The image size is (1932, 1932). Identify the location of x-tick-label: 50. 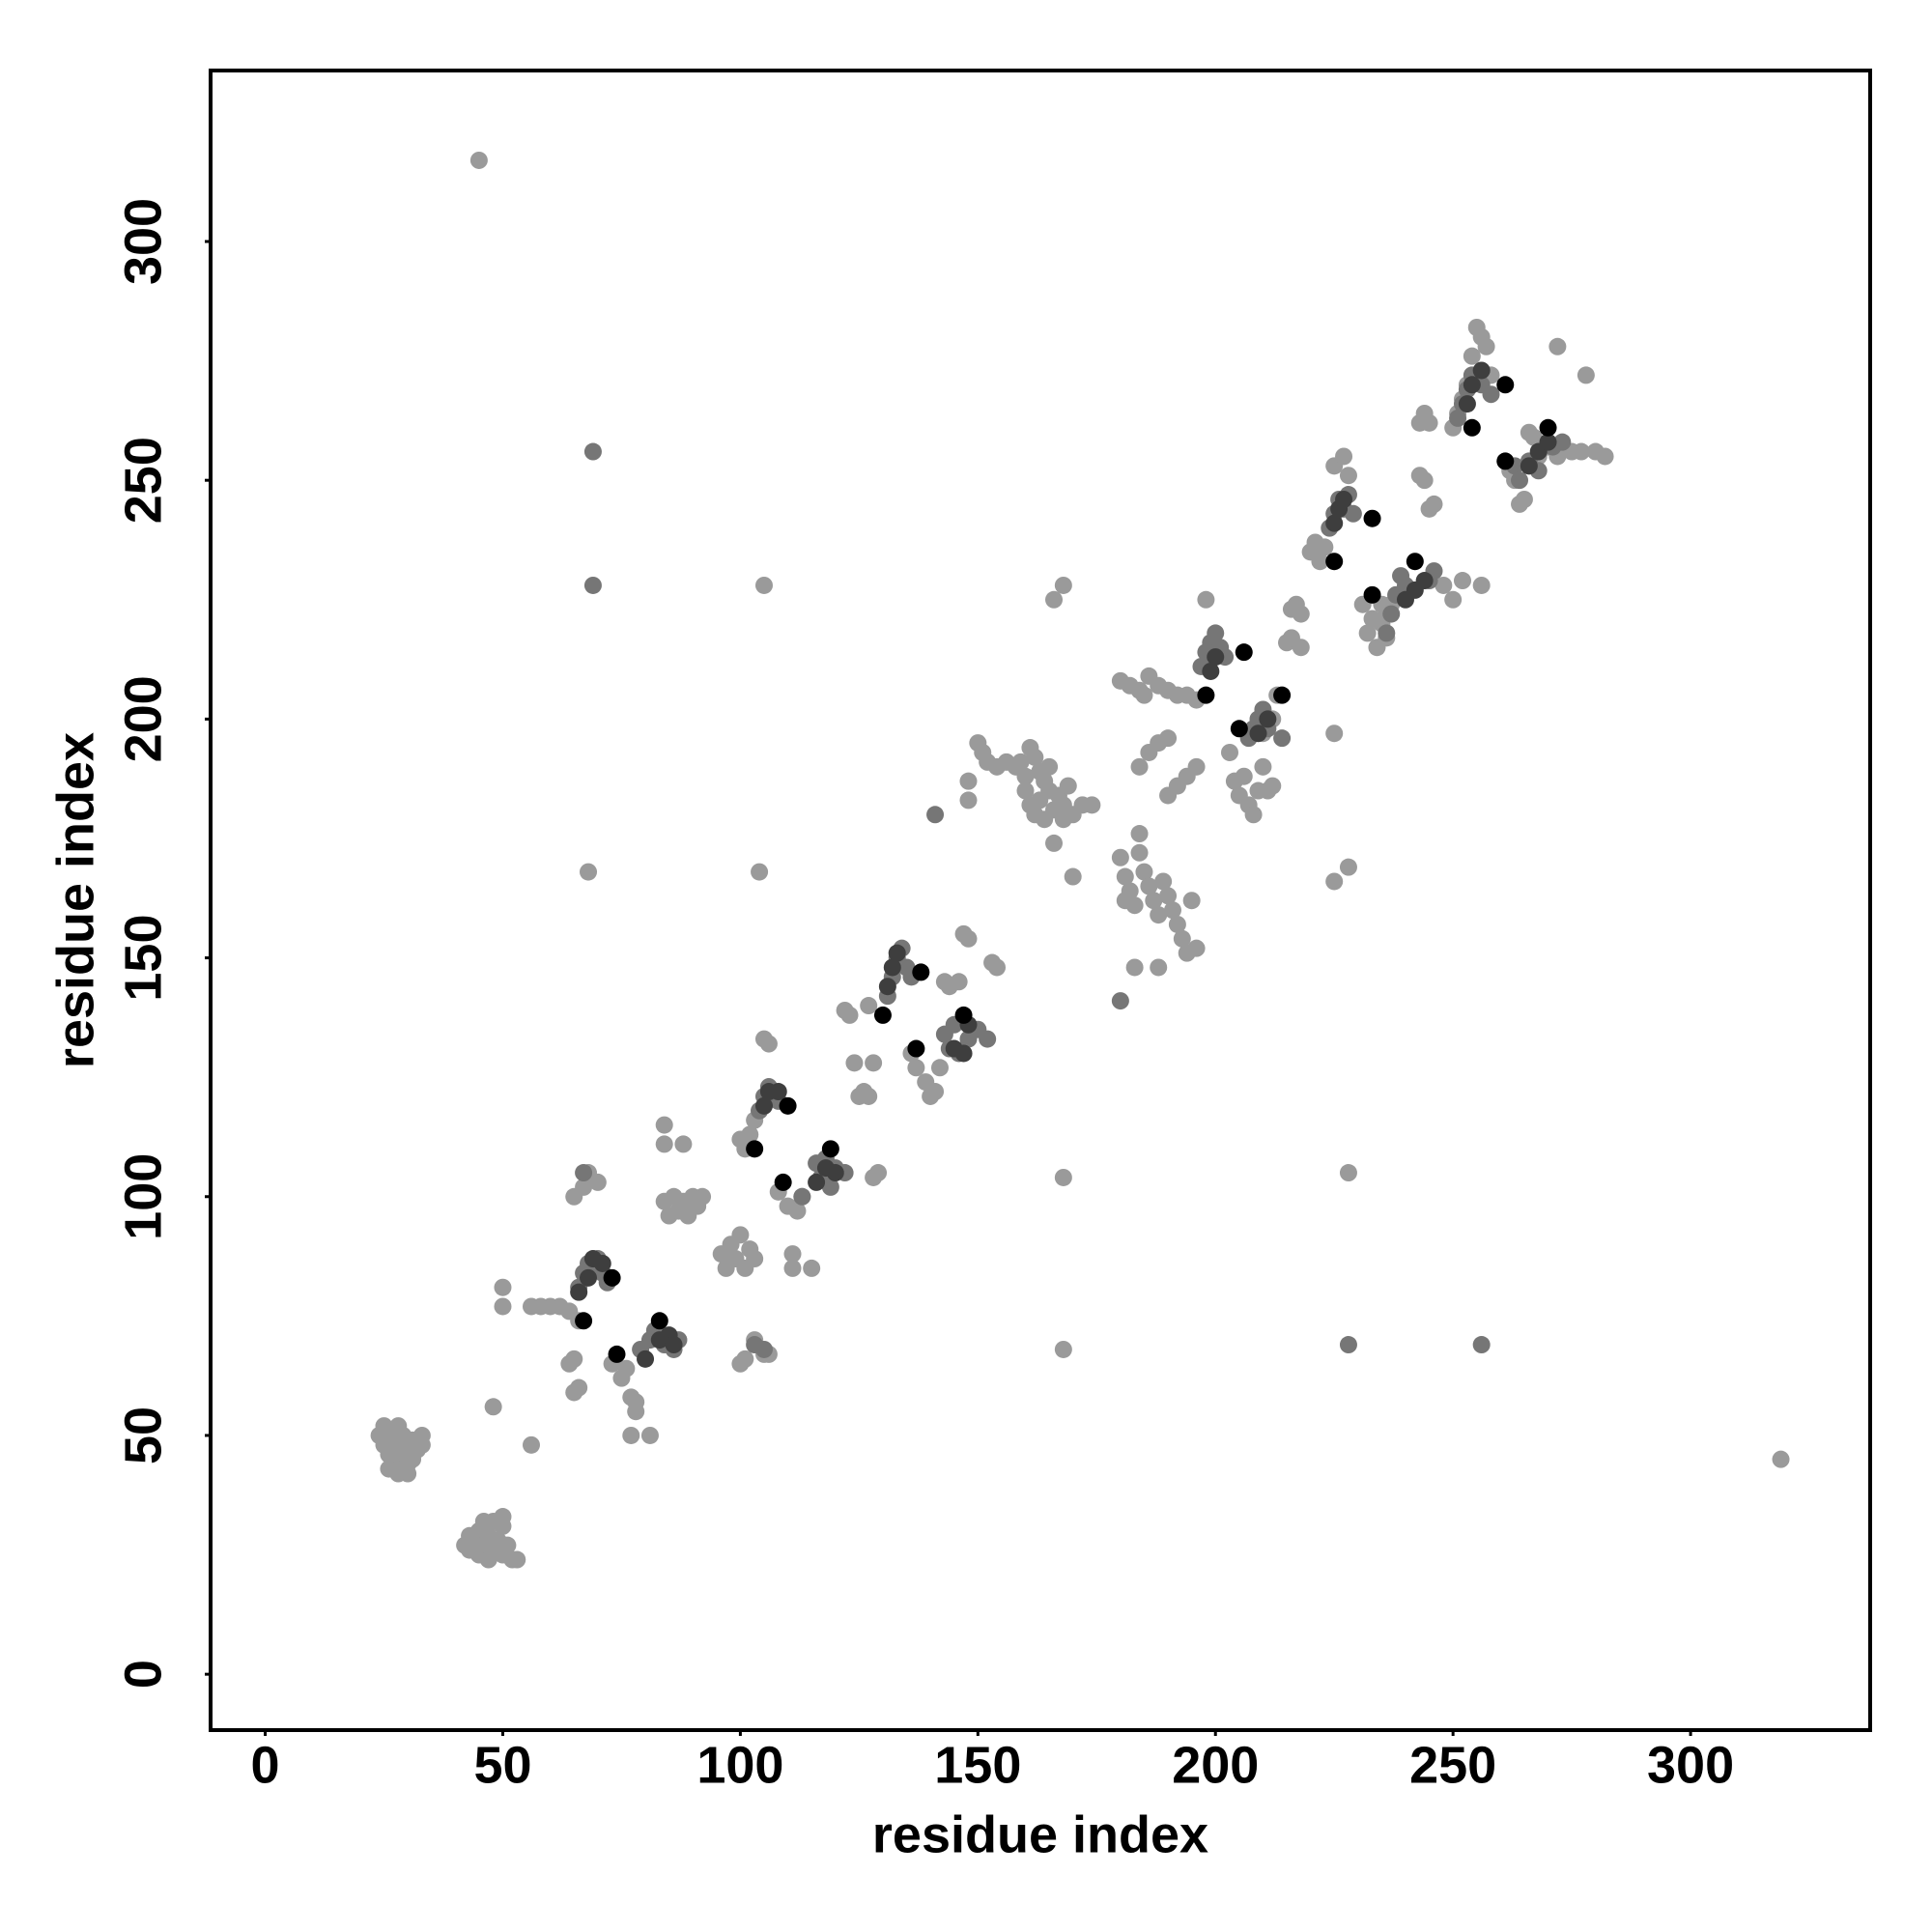
(502, 1765).